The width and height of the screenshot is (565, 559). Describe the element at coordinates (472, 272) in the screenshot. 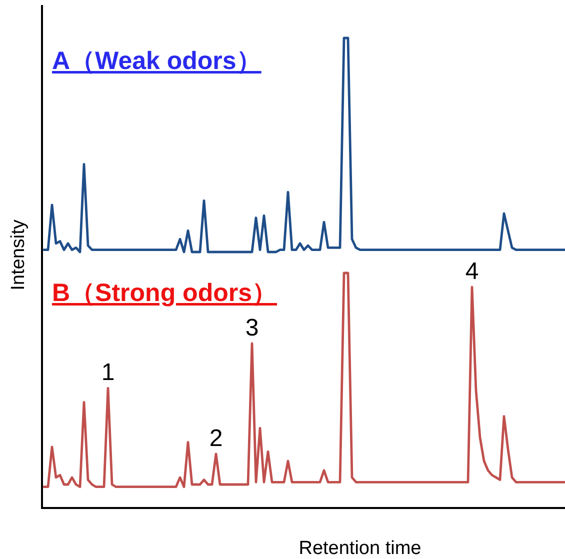

I see `annotation: 4` at that location.